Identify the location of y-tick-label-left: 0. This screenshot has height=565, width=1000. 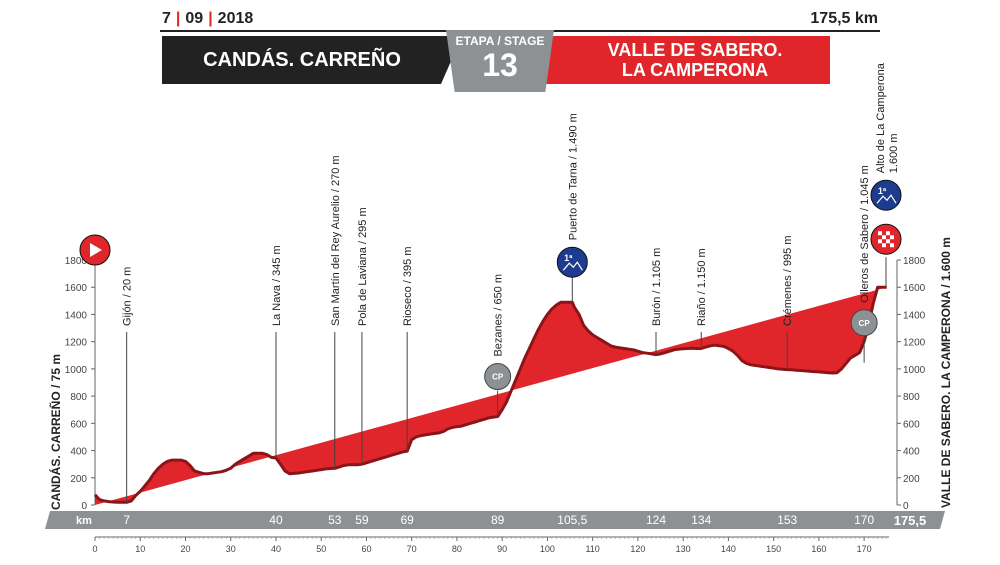
(84, 506).